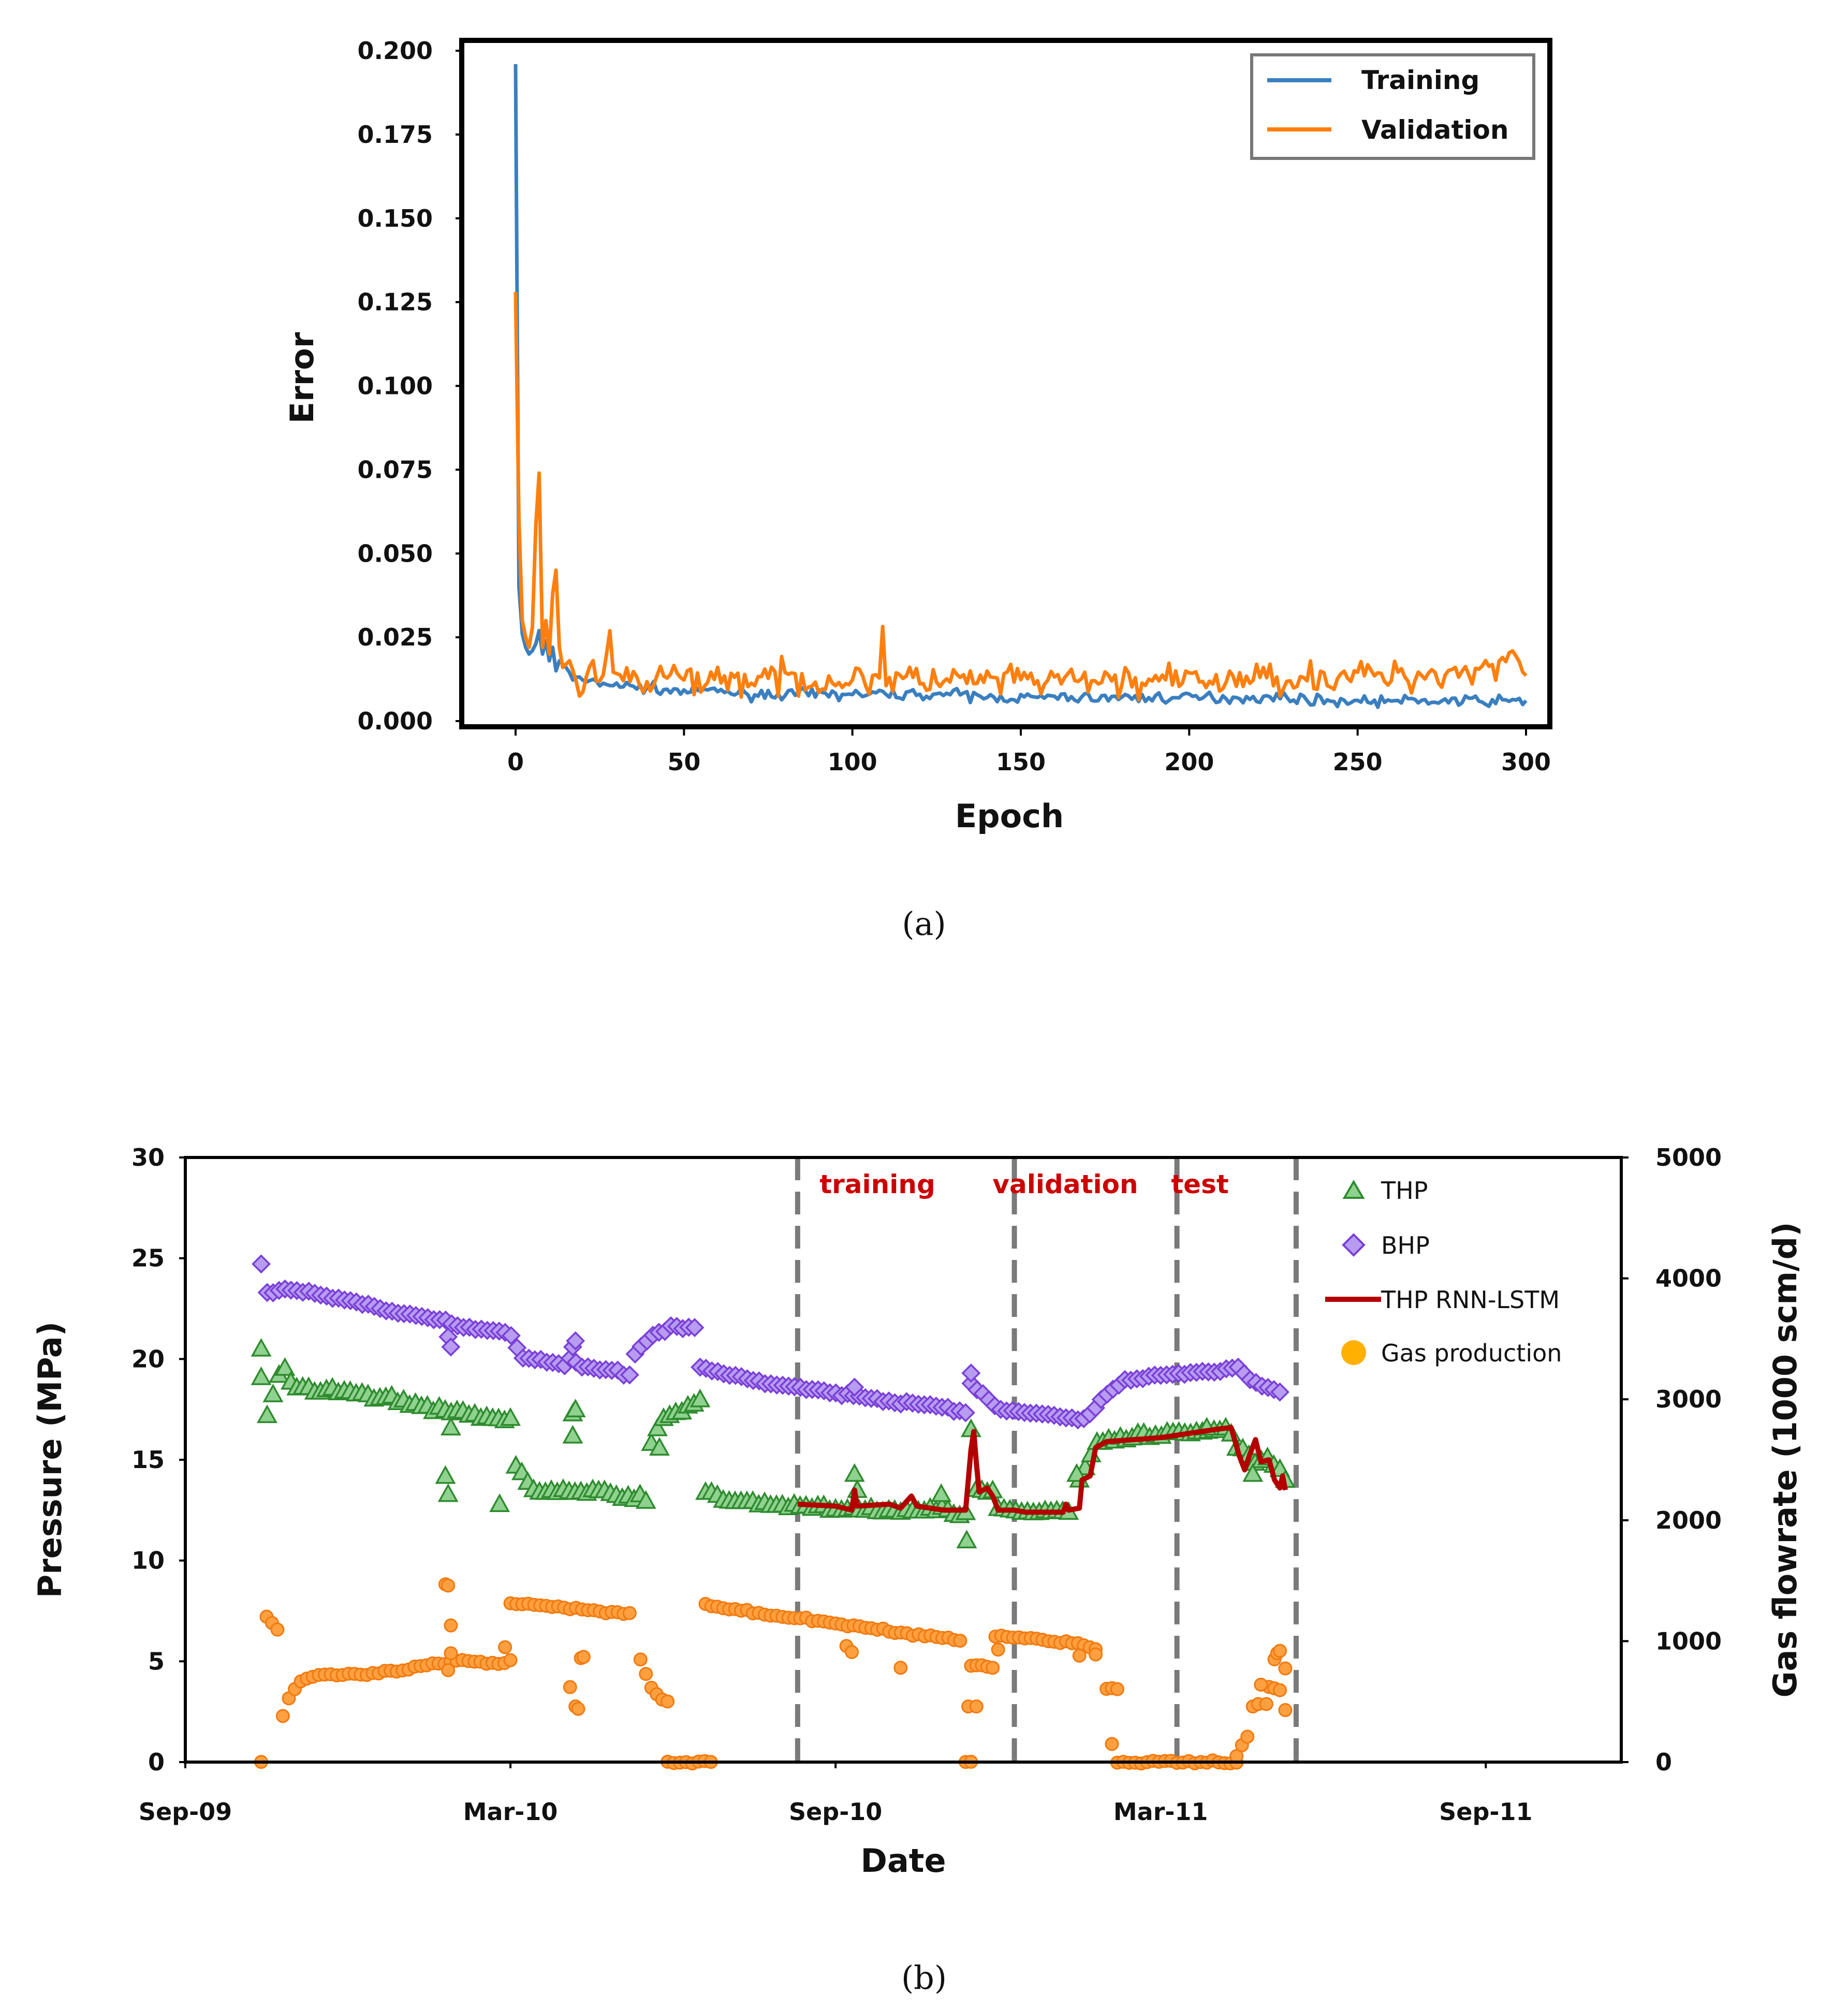 The width and height of the screenshot is (1848, 2009). I want to click on series-gas-production, so click(774, 1674).